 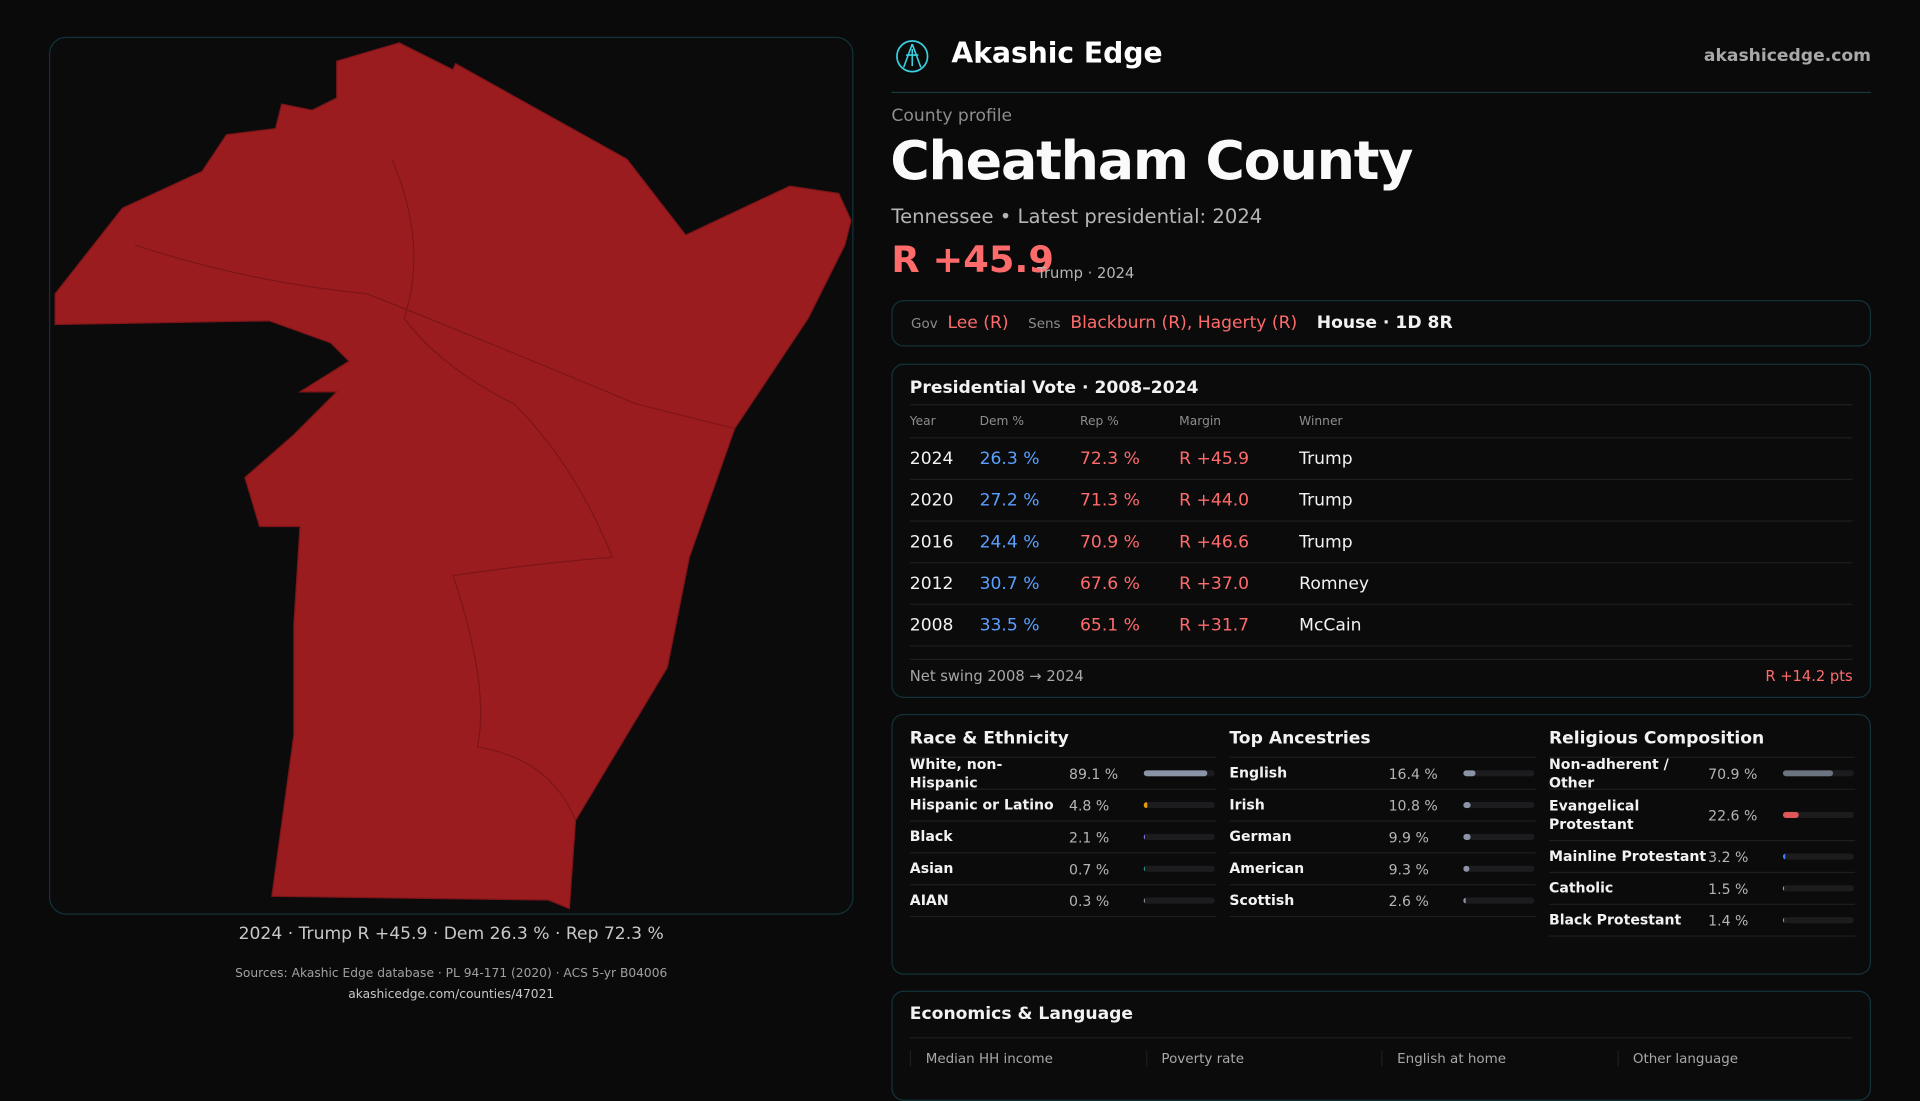 I want to click on stat-english: English at home, so click(x=1499, y=1058).